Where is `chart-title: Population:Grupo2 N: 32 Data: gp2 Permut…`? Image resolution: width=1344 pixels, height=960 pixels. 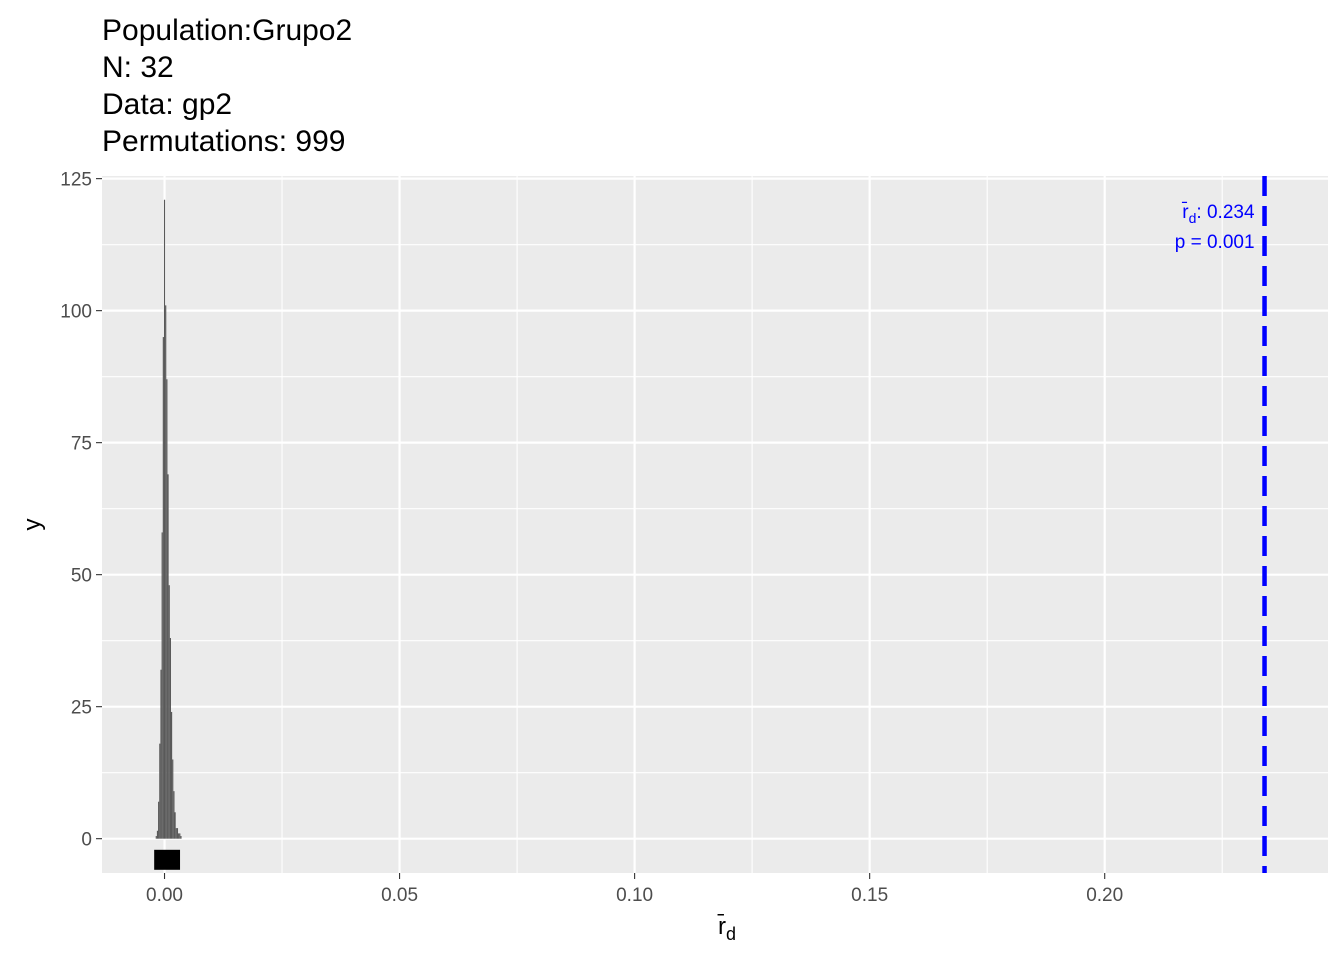 chart-title: Population:Grupo2 N: 32 Data: gp2 Permut… is located at coordinates (227, 86).